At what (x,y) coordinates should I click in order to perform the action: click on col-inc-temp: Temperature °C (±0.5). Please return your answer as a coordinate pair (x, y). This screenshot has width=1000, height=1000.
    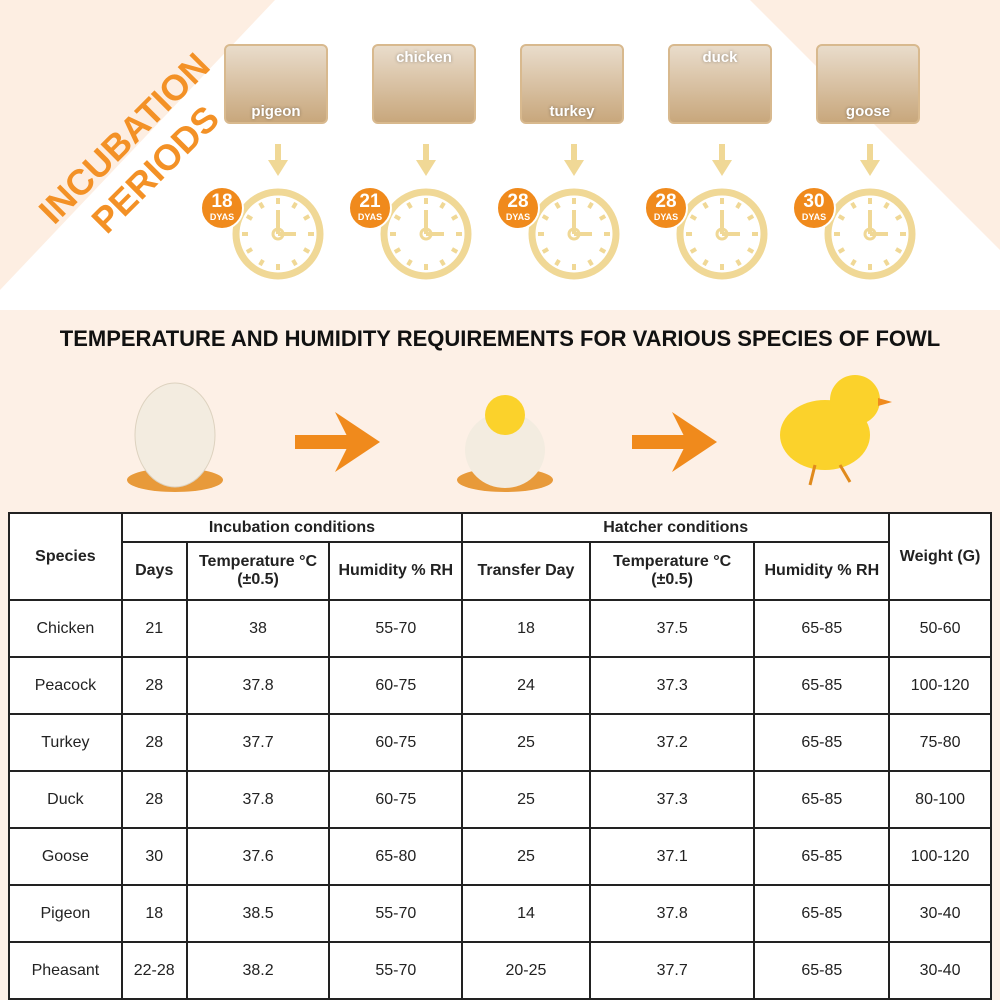
    Looking at the image, I should click on (258, 571).